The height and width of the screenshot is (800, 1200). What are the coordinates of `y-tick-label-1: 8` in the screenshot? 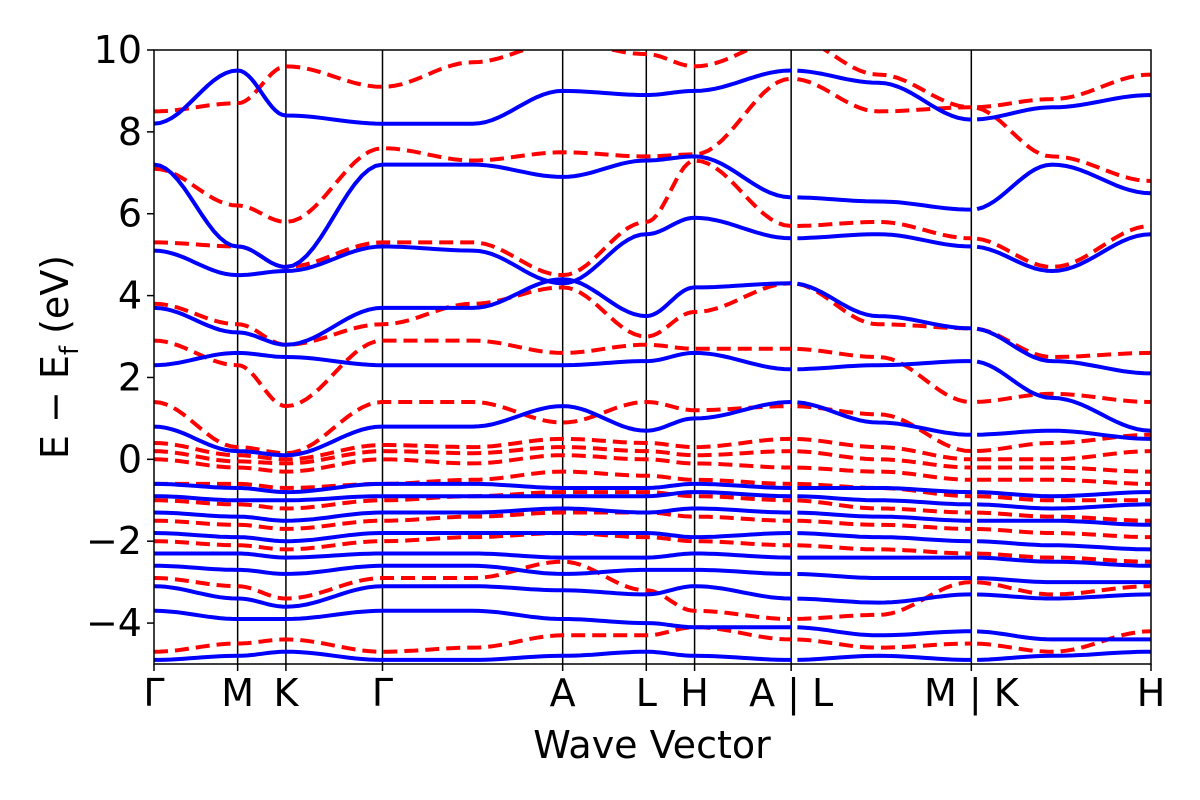 It's located at (130, 132).